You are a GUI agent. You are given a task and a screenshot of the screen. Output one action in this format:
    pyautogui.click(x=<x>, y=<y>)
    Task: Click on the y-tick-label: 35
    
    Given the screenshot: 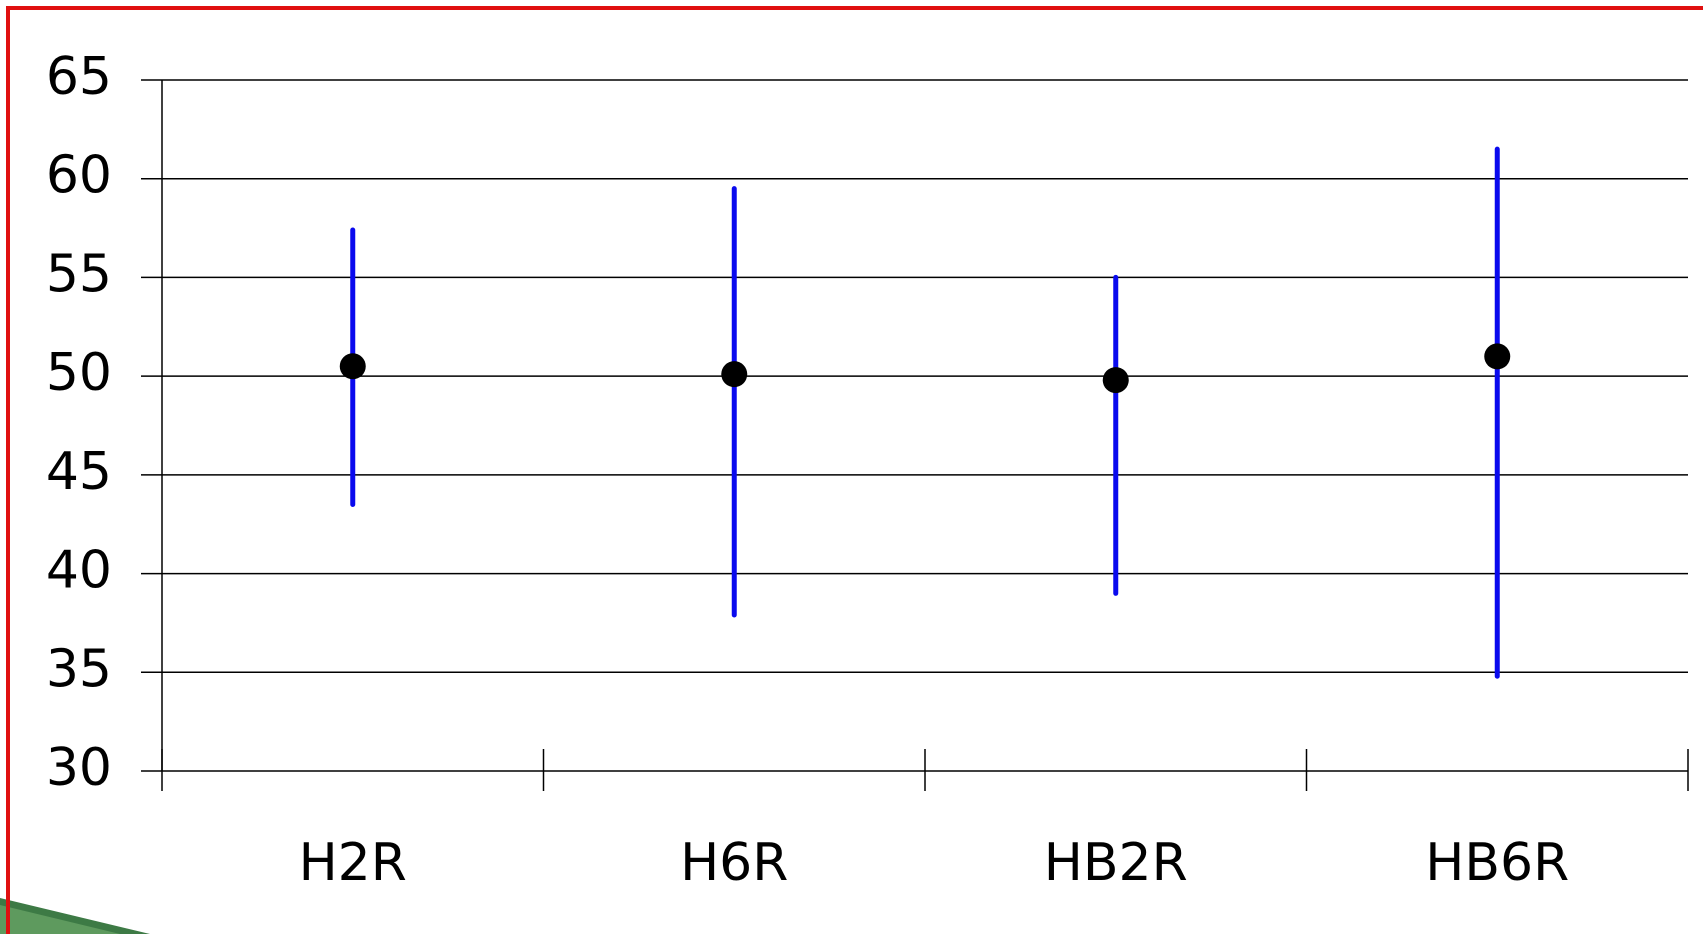 What is the action you would take?
    pyautogui.click(x=79, y=669)
    